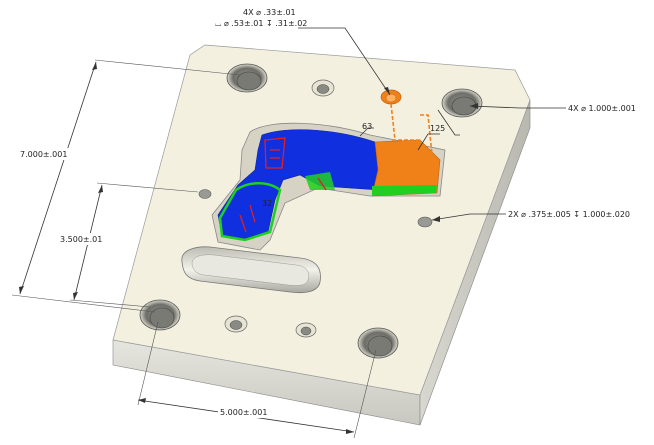 The image size is (654, 445). I want to click on dim-height-overall-label: 7.000±.001, so click(43, 154).